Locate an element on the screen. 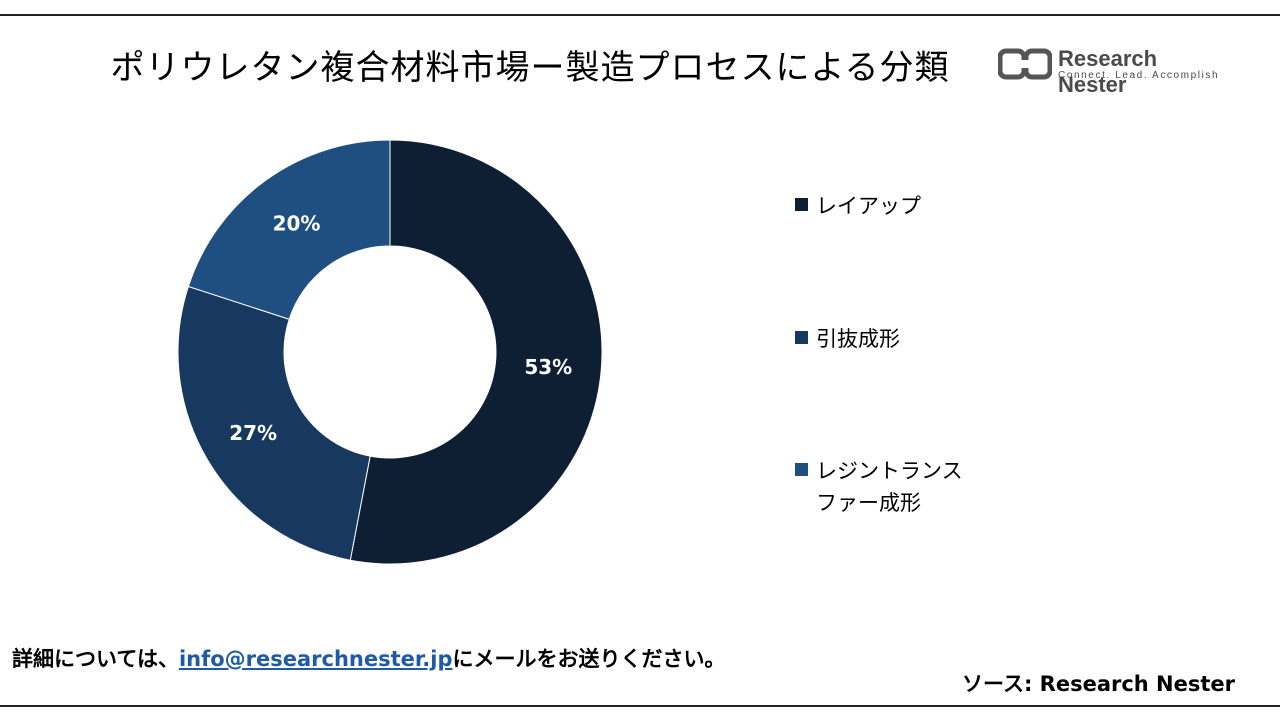 The height and width of the screenshot is (720, 1280). data-label-rtm: 20% is located at coordinates (297, 223).